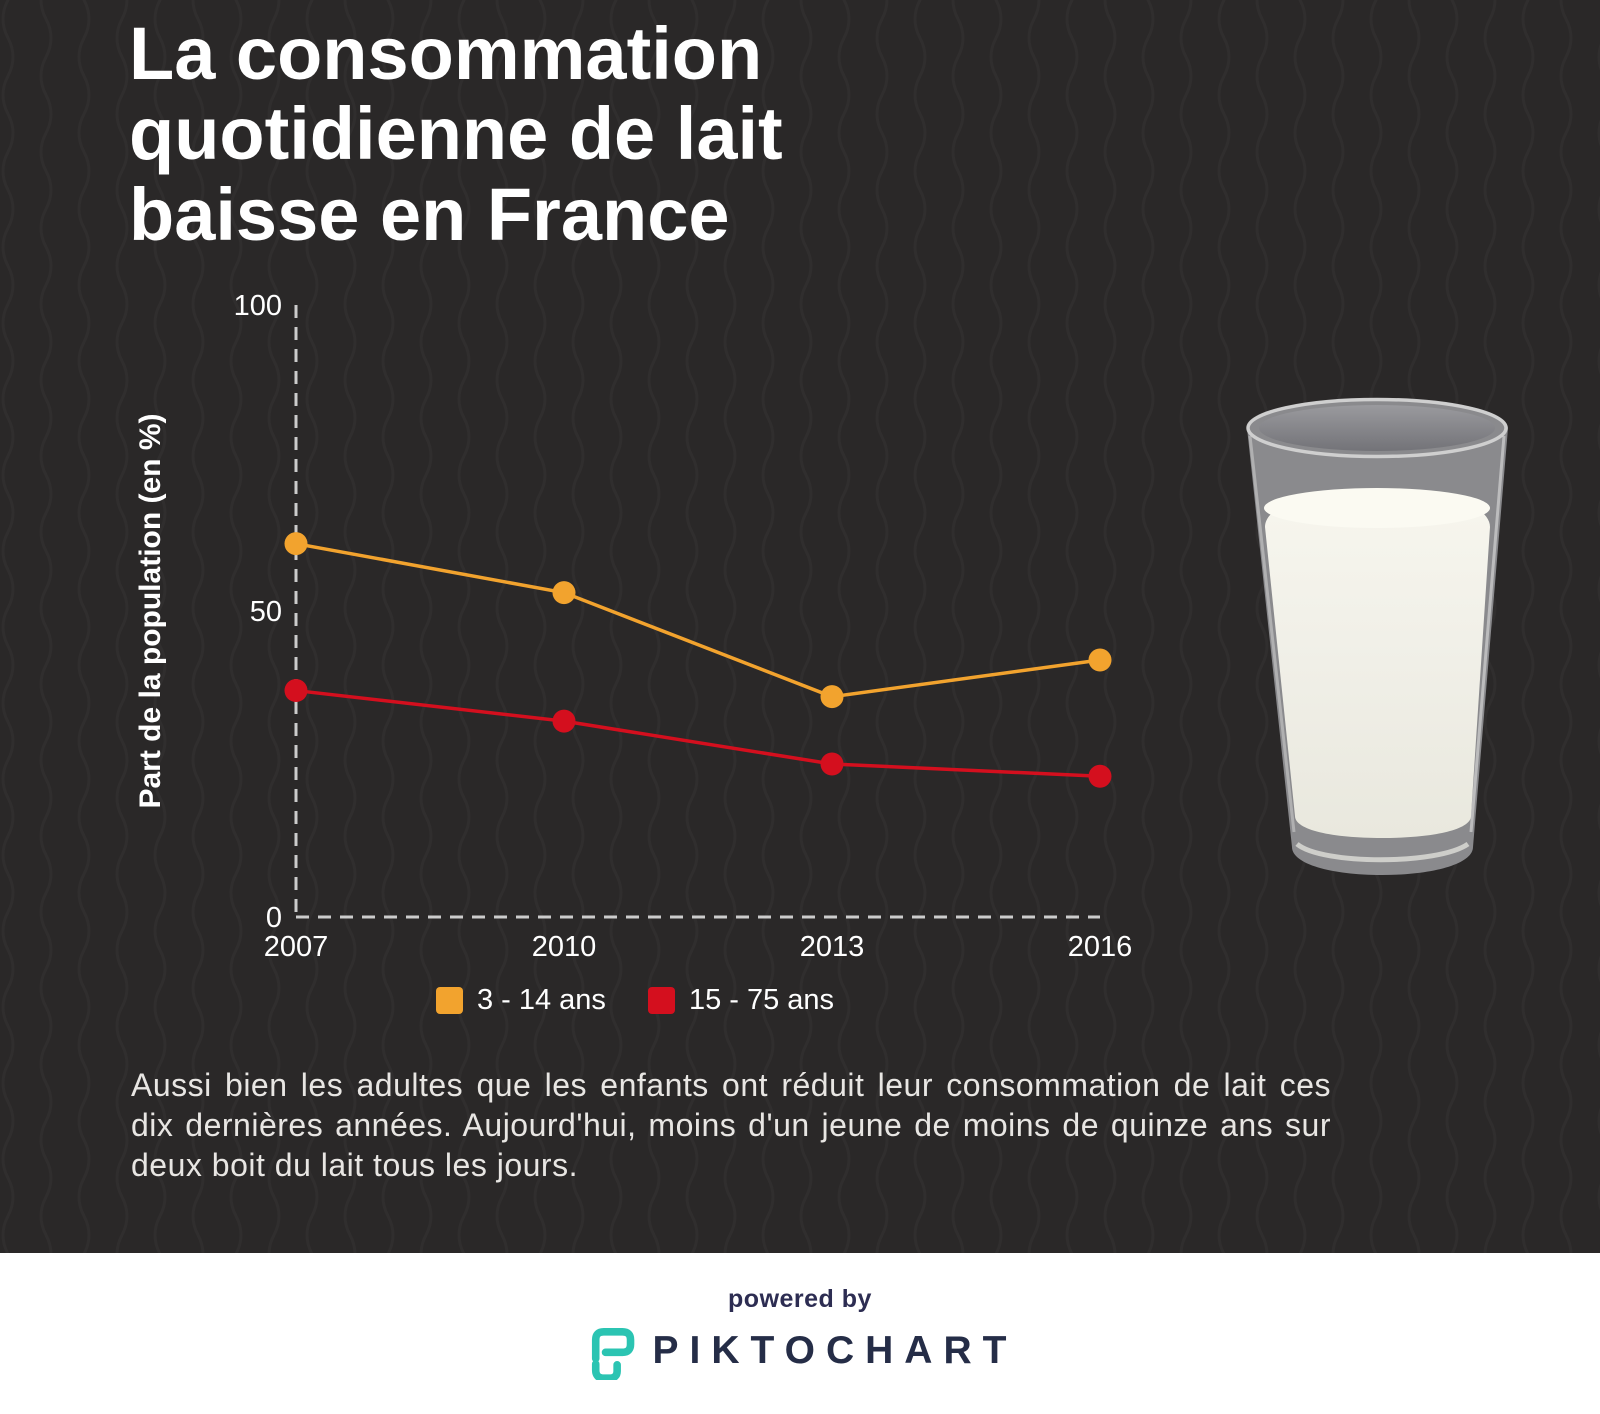 The height and width of the screenshot is (1414, 1600). I want to click on svg-text: 2013, so click(832, 947).